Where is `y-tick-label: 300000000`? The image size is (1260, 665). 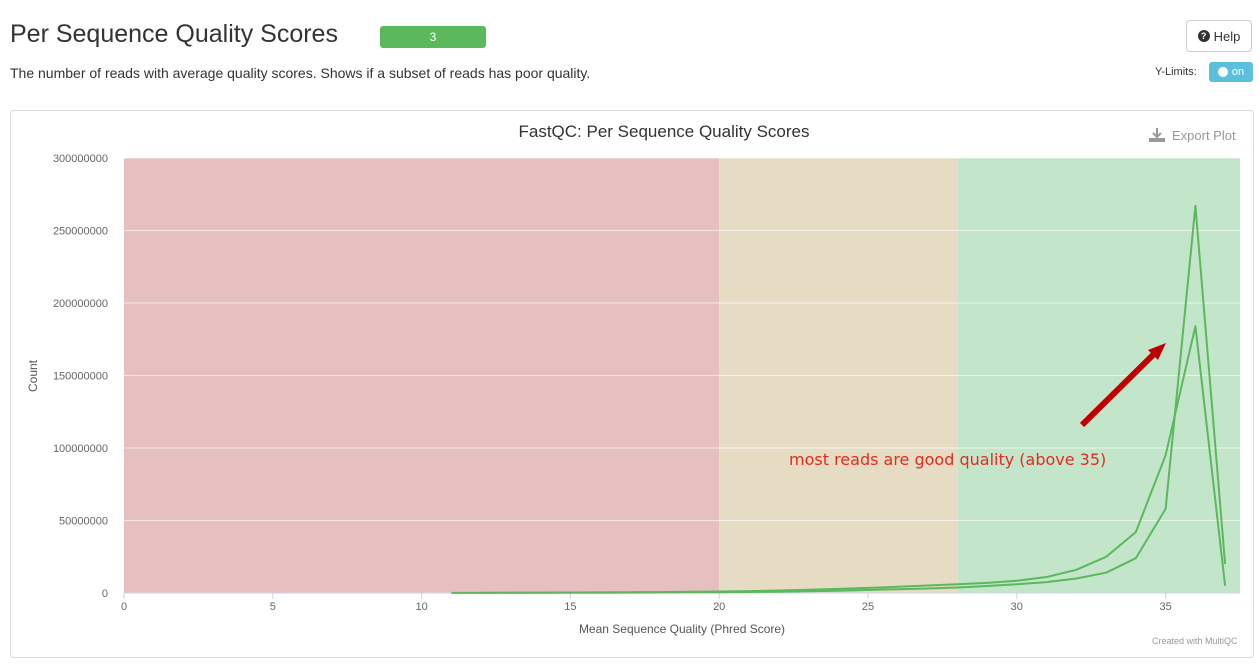 y-tick-label: 300000000 is located at coordinates (80, 159).